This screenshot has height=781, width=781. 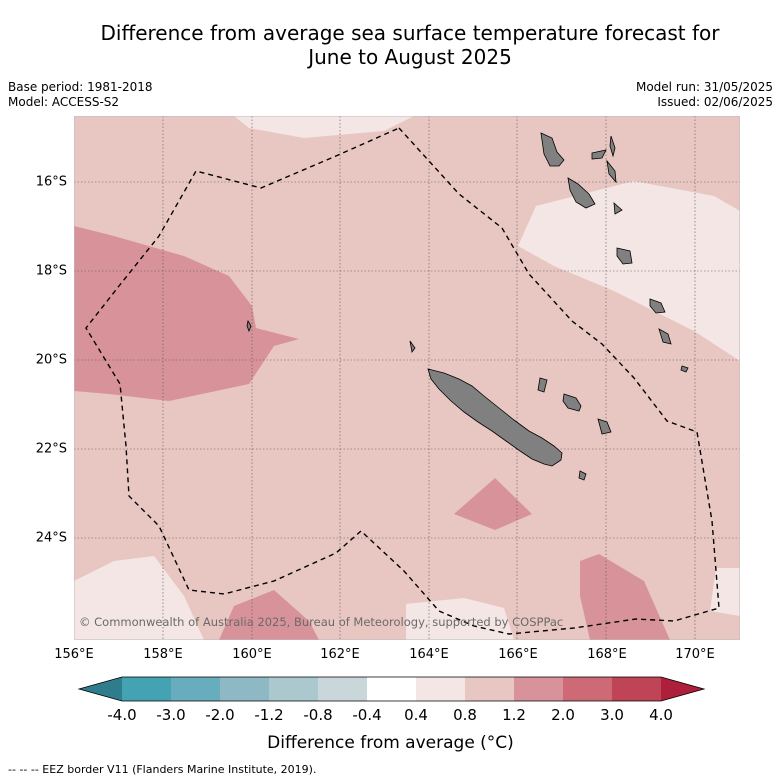 What do you see at coordinates (318, 715) in the screenshot?
I see `colorbar-tick-label: -0.8` at bounding box center [318, 715].